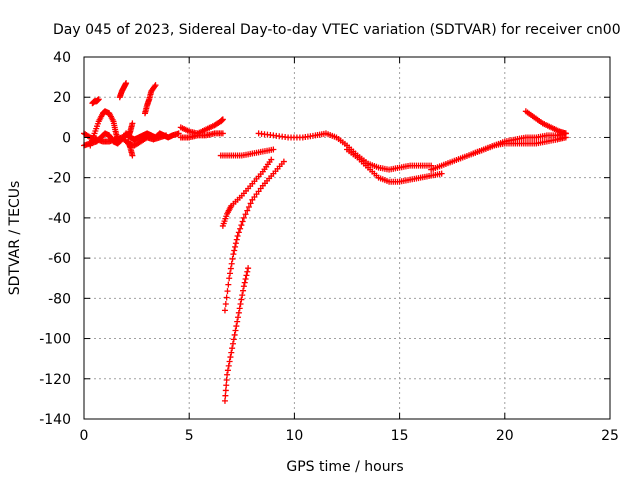  I want to click on series-early-drop, so click(130, 148).